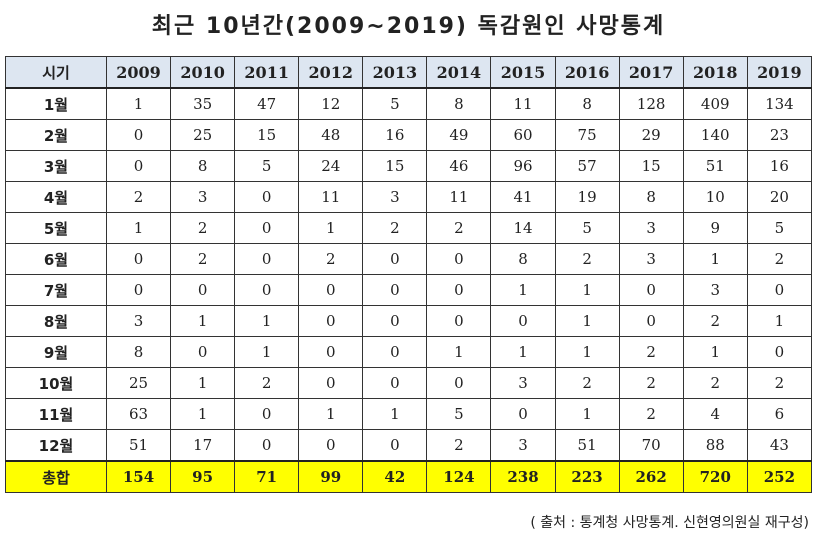 The image size is (817, 543). Describe the element at coordinates (331, 103) in the screenshot. I see `table-cell: 12` at that location.